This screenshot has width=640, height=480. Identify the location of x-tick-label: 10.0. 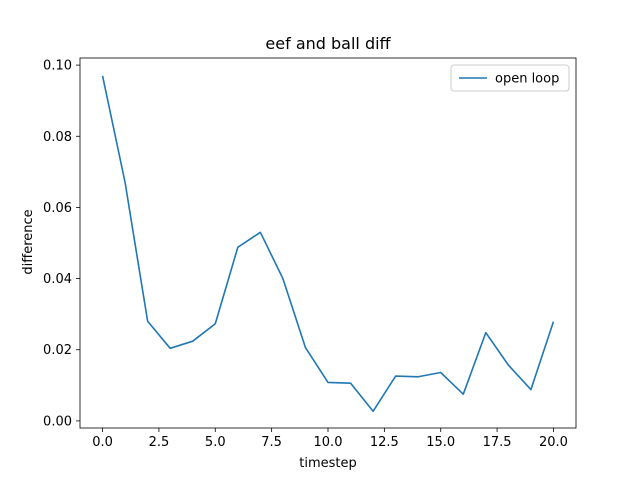
(328, 442).